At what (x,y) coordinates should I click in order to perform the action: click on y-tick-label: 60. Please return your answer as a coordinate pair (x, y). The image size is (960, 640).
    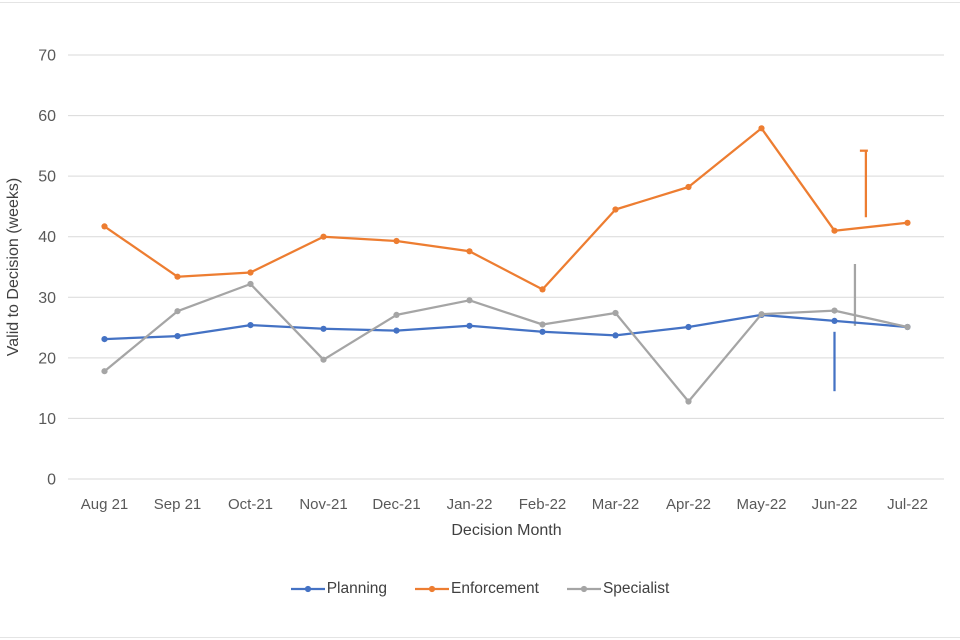
    Looking at the image, I should click on (47, 116).